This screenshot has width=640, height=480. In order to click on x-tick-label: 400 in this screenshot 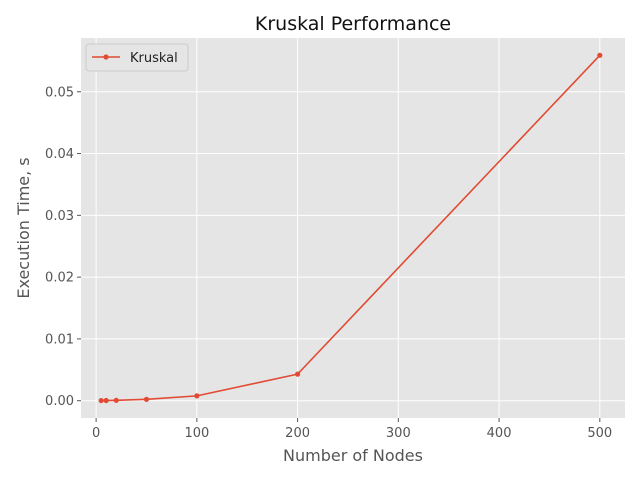, I will do `click(499, 433)`.